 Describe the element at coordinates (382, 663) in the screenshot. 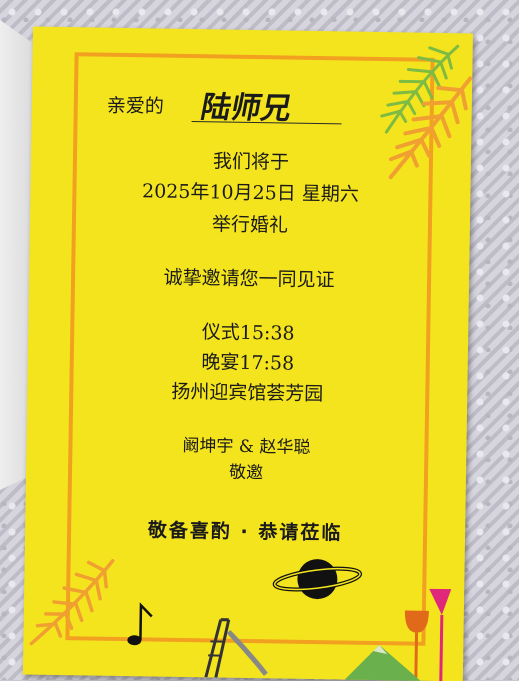

I see `hill-decoration` at that location.